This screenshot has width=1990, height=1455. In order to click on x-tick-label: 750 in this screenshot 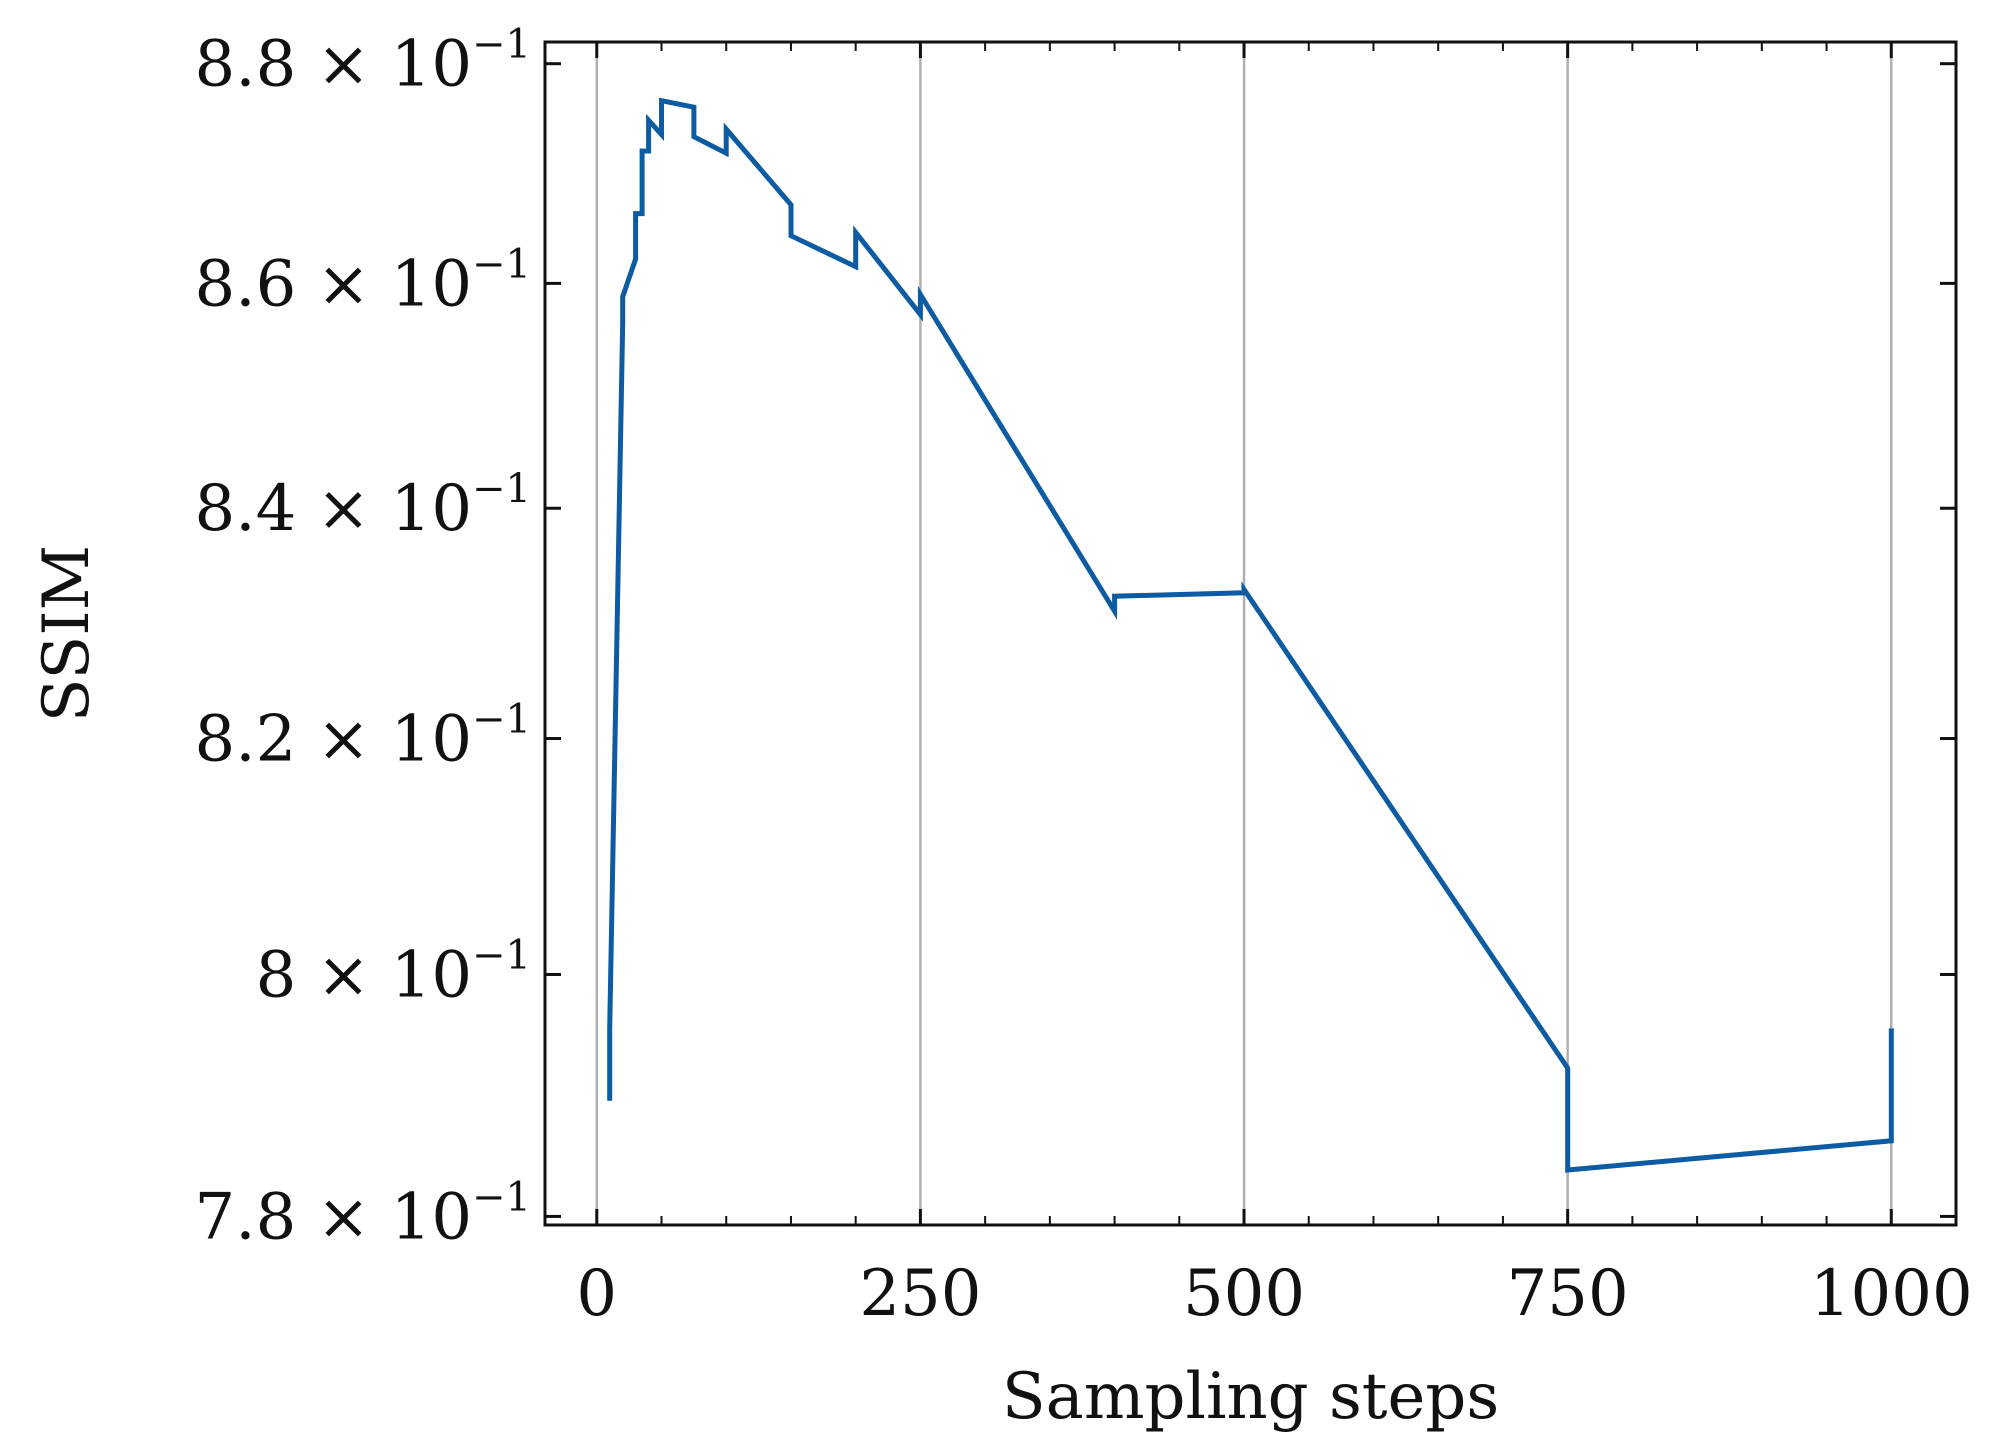, I will do `click(1568, 1294)`.